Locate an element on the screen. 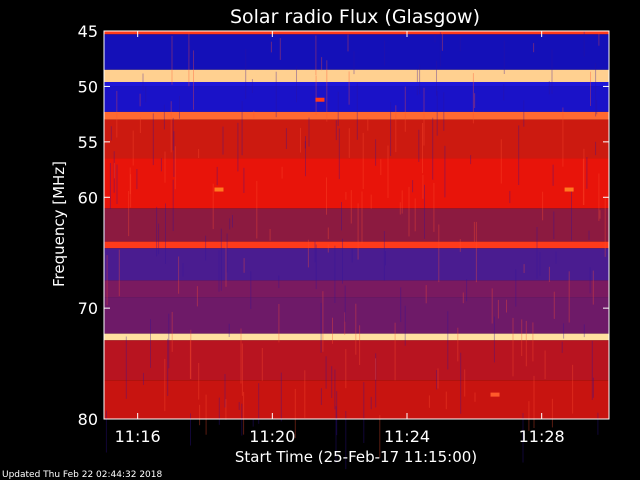 The width and height of the screenshot is (640, 480). y-tick-label: 55 is located at coordinates (88, 142).